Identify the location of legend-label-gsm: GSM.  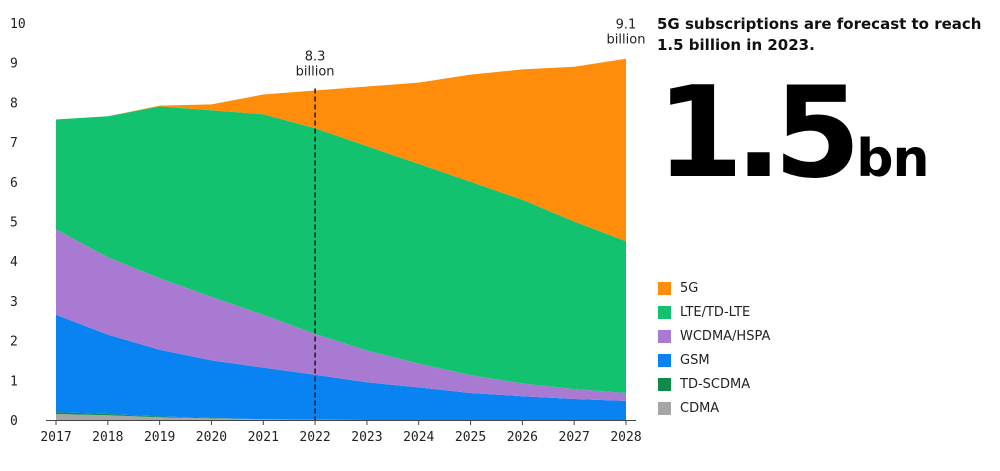
(695, 360).